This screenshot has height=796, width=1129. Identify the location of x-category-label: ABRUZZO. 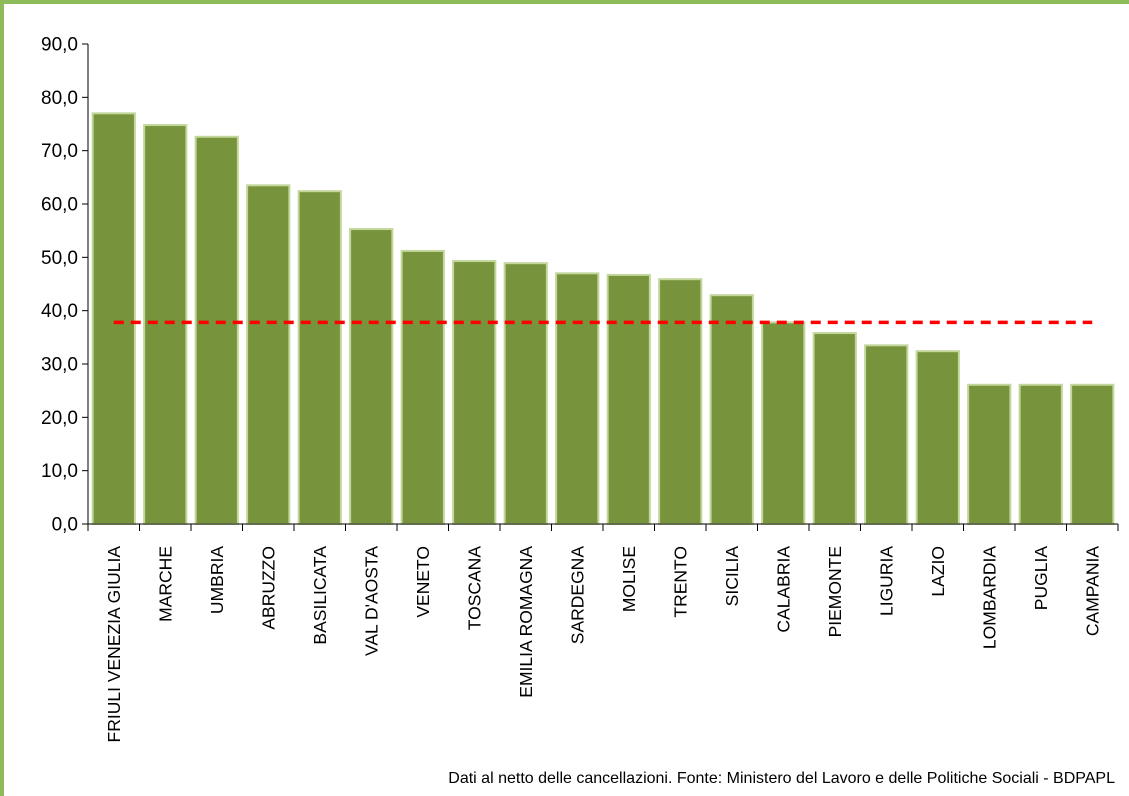
(268, 588).